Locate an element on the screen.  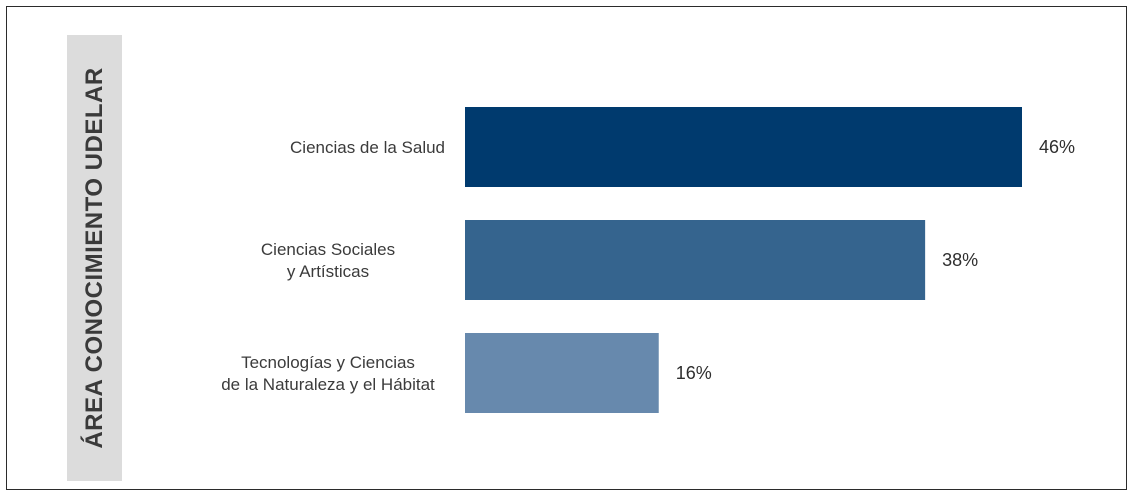
category-label-2: Ciencias Sociales y Artísticas is located at coordinates (328, 260).